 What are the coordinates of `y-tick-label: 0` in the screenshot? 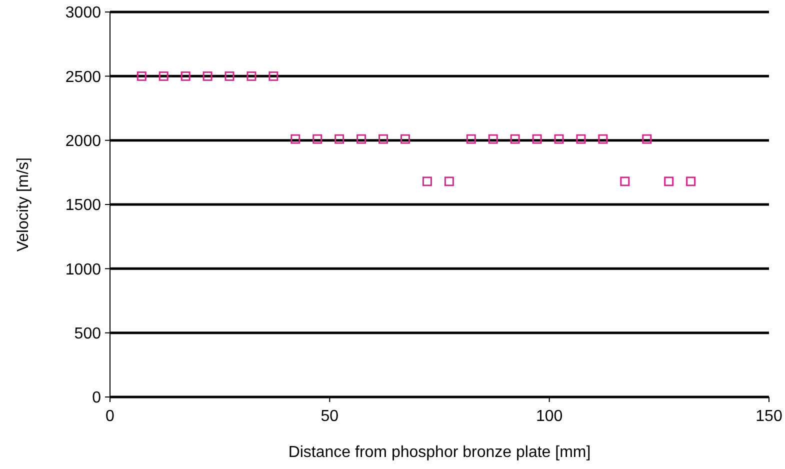 It's located at (97, 398).